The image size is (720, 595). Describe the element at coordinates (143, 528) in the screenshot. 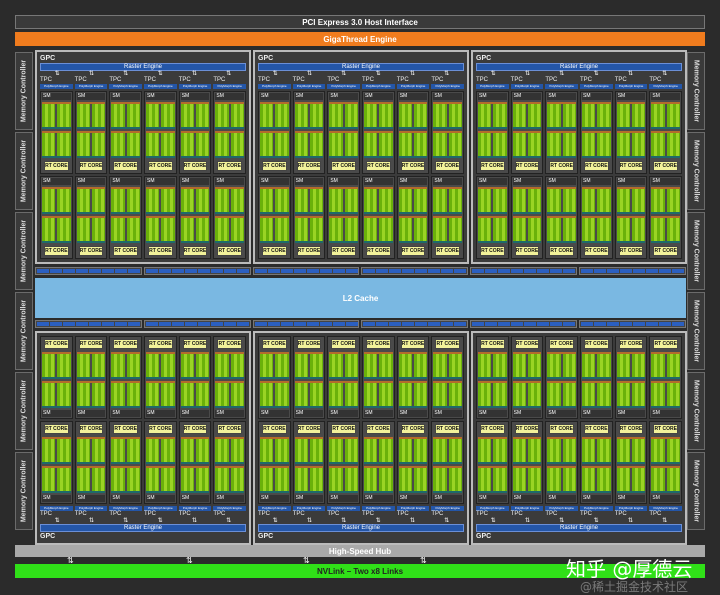

I see `raster-engine: Raster Engine` at that location.